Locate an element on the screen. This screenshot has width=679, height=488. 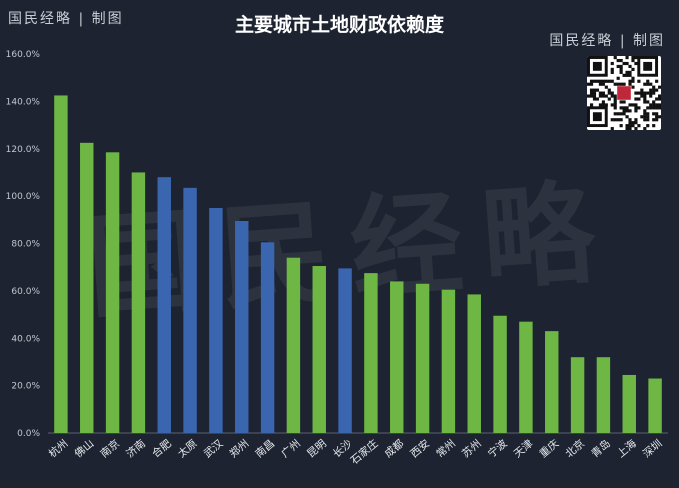
y-tick-label: 80.0% is located at coordinates (25, 245).